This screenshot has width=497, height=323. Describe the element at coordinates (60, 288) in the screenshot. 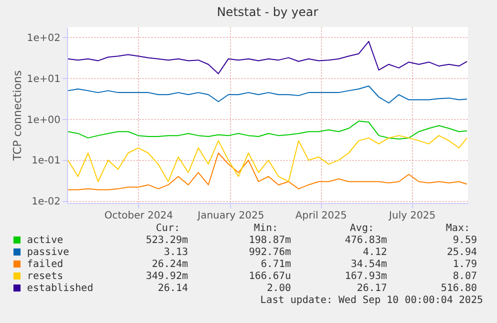

I see `legend-label: established` at that location.